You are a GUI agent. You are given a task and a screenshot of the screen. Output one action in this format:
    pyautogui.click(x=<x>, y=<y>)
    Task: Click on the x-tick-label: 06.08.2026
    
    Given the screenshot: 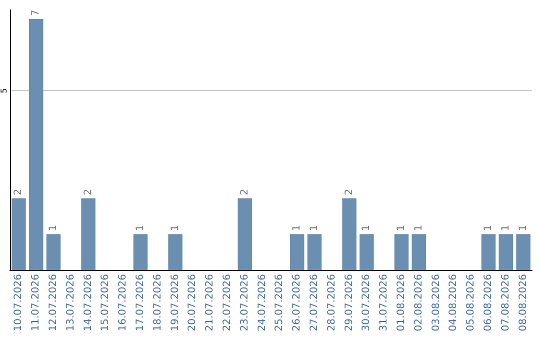 What is the action you would take?
    pyautogui.click(x=488, y=303)
    